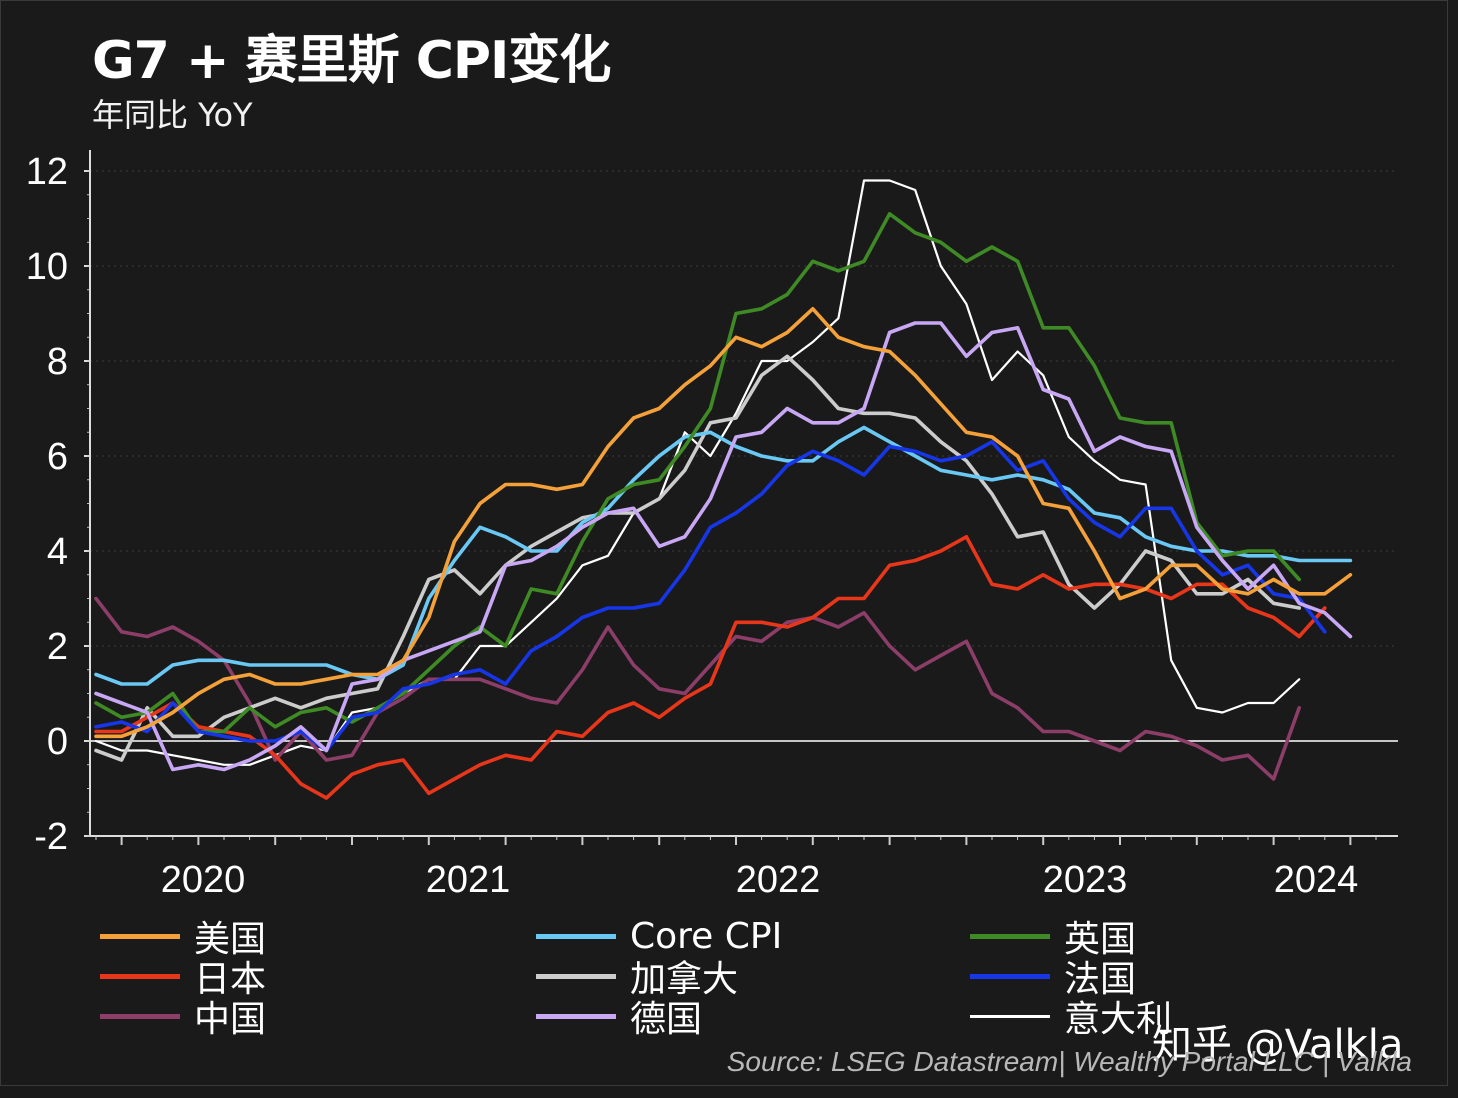  Describe the element at coordinates (57, 552) in the screenshot. I see `y-tick-label: 4` at that location.